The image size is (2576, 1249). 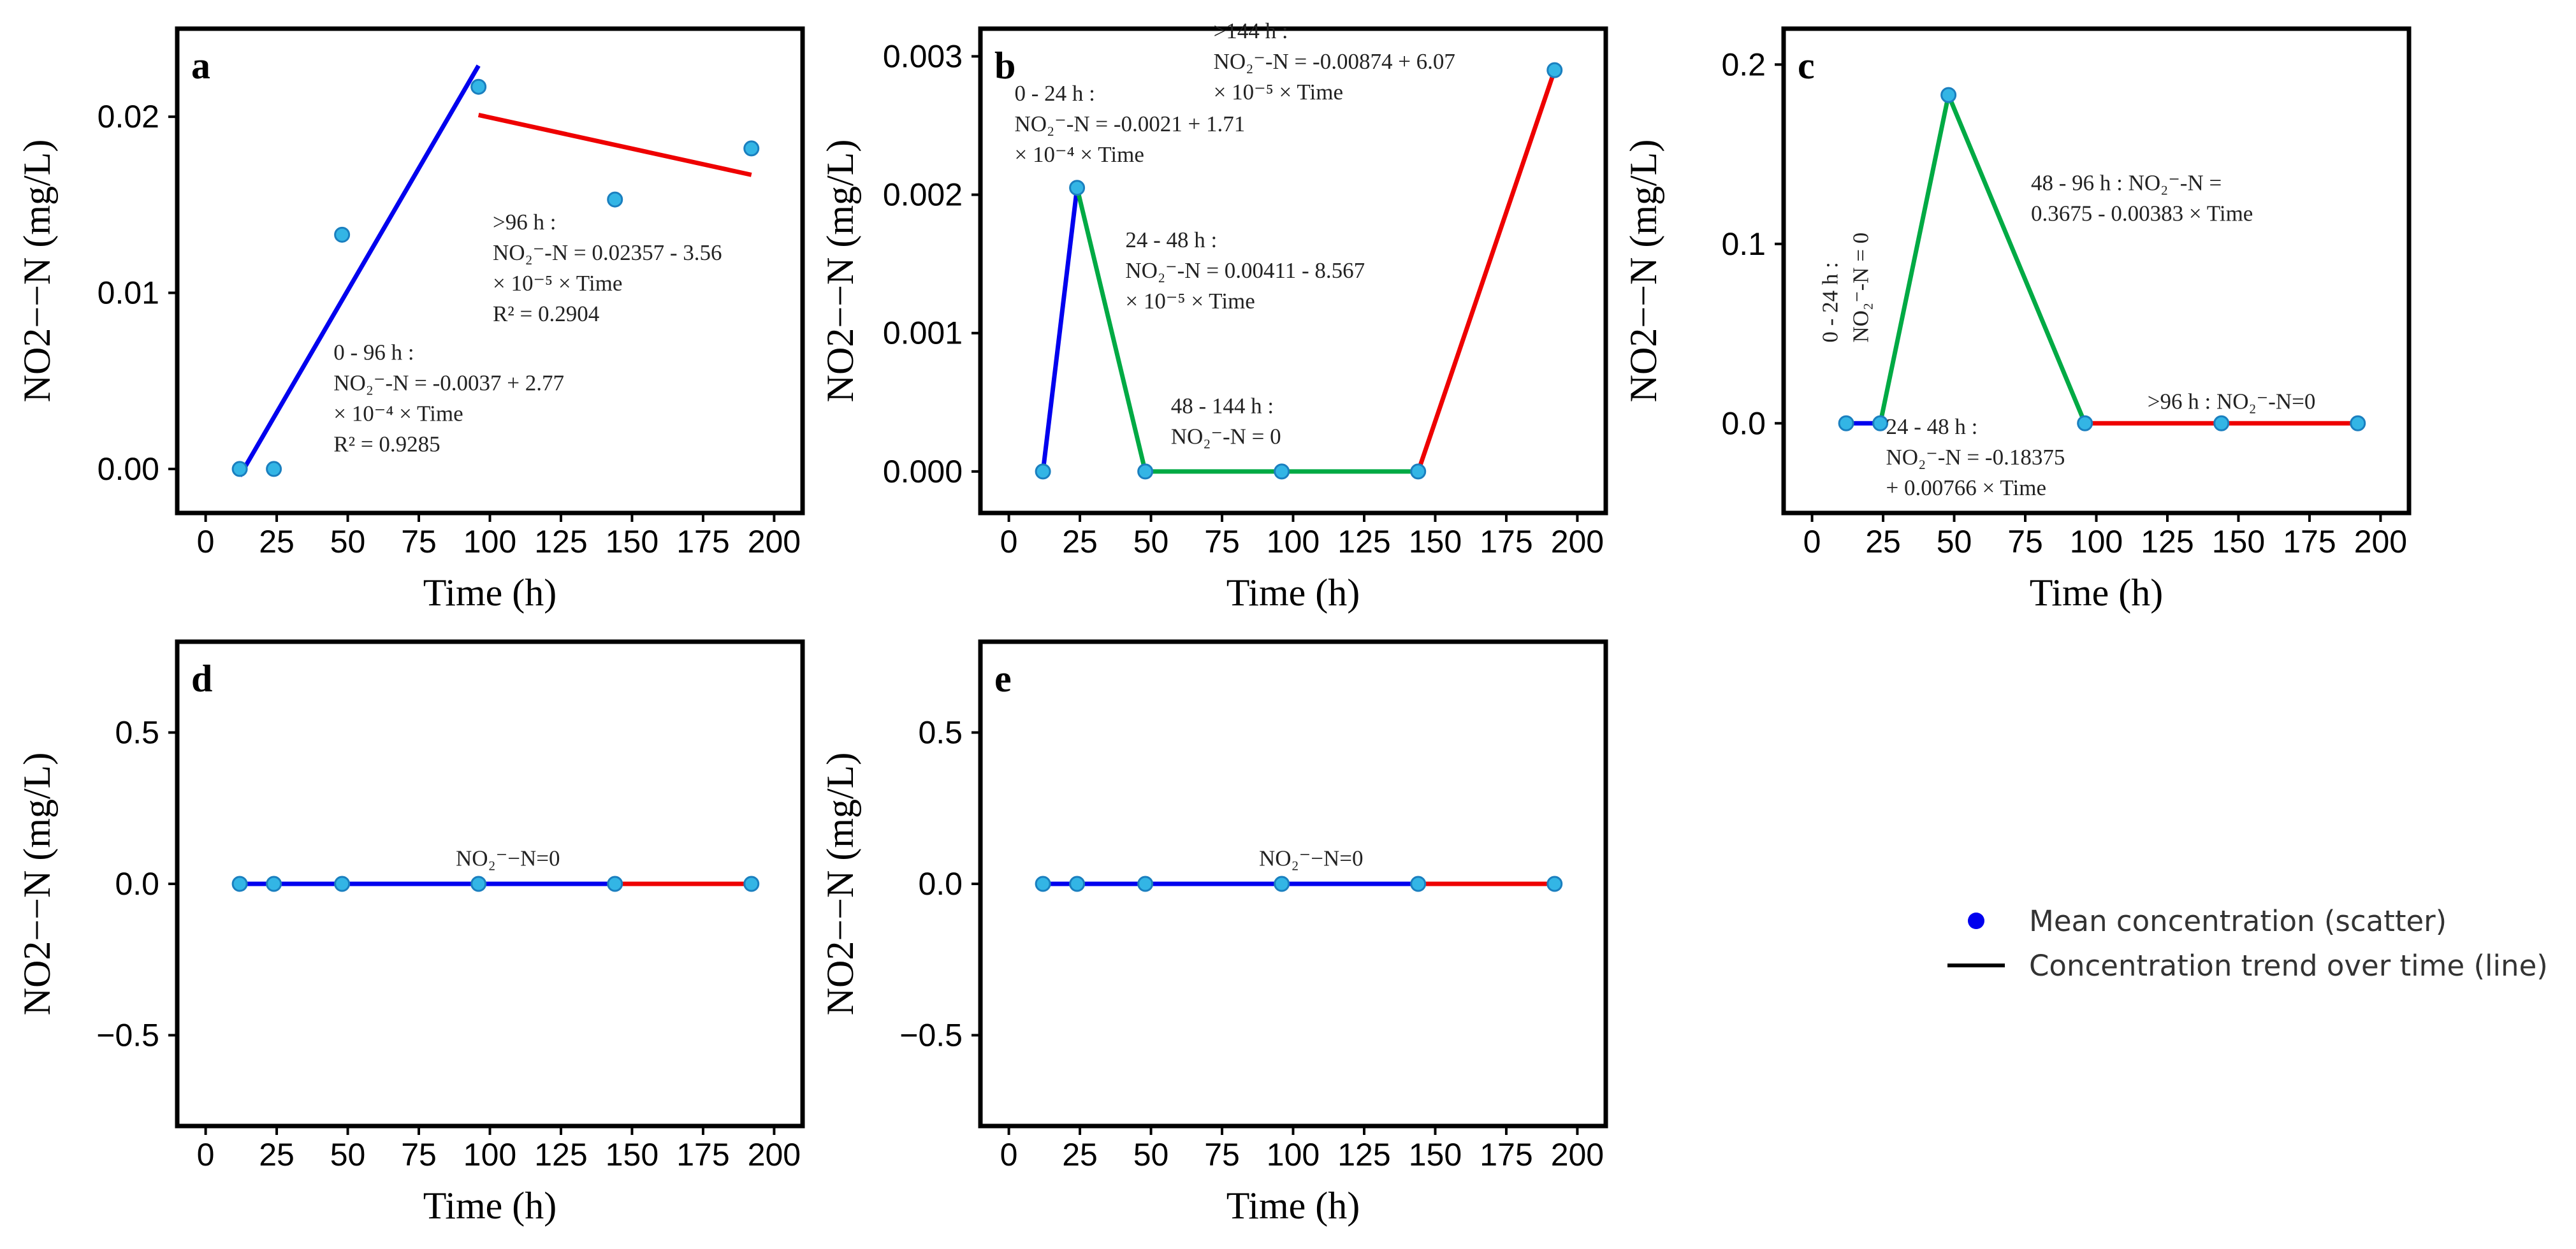 What do you see at coordinates (128, 293) in the screenshot?
I see `y-tick-label: 0.01` at bounding box center [128, 293].